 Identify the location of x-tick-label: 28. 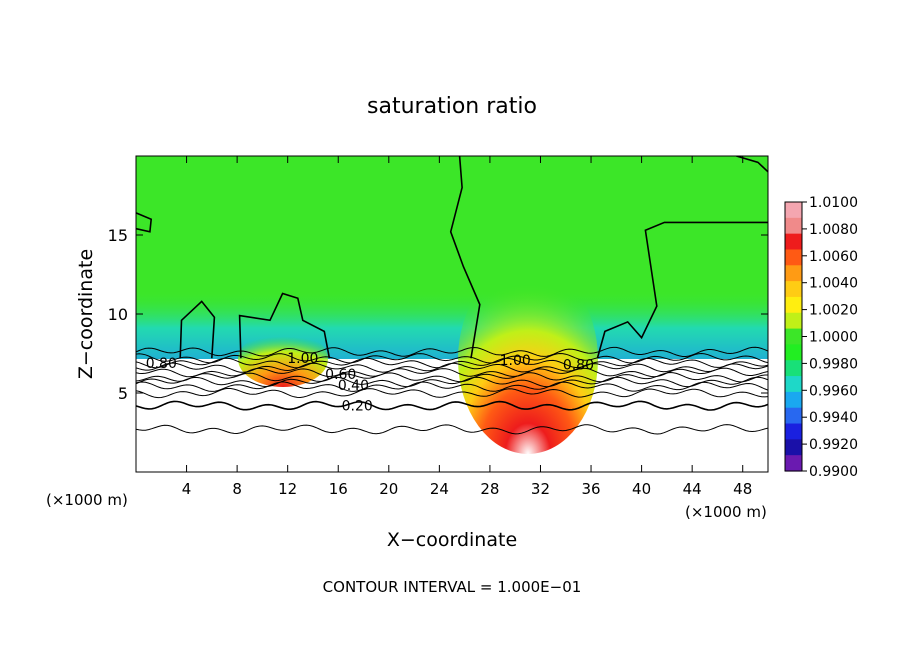
(489, 489).